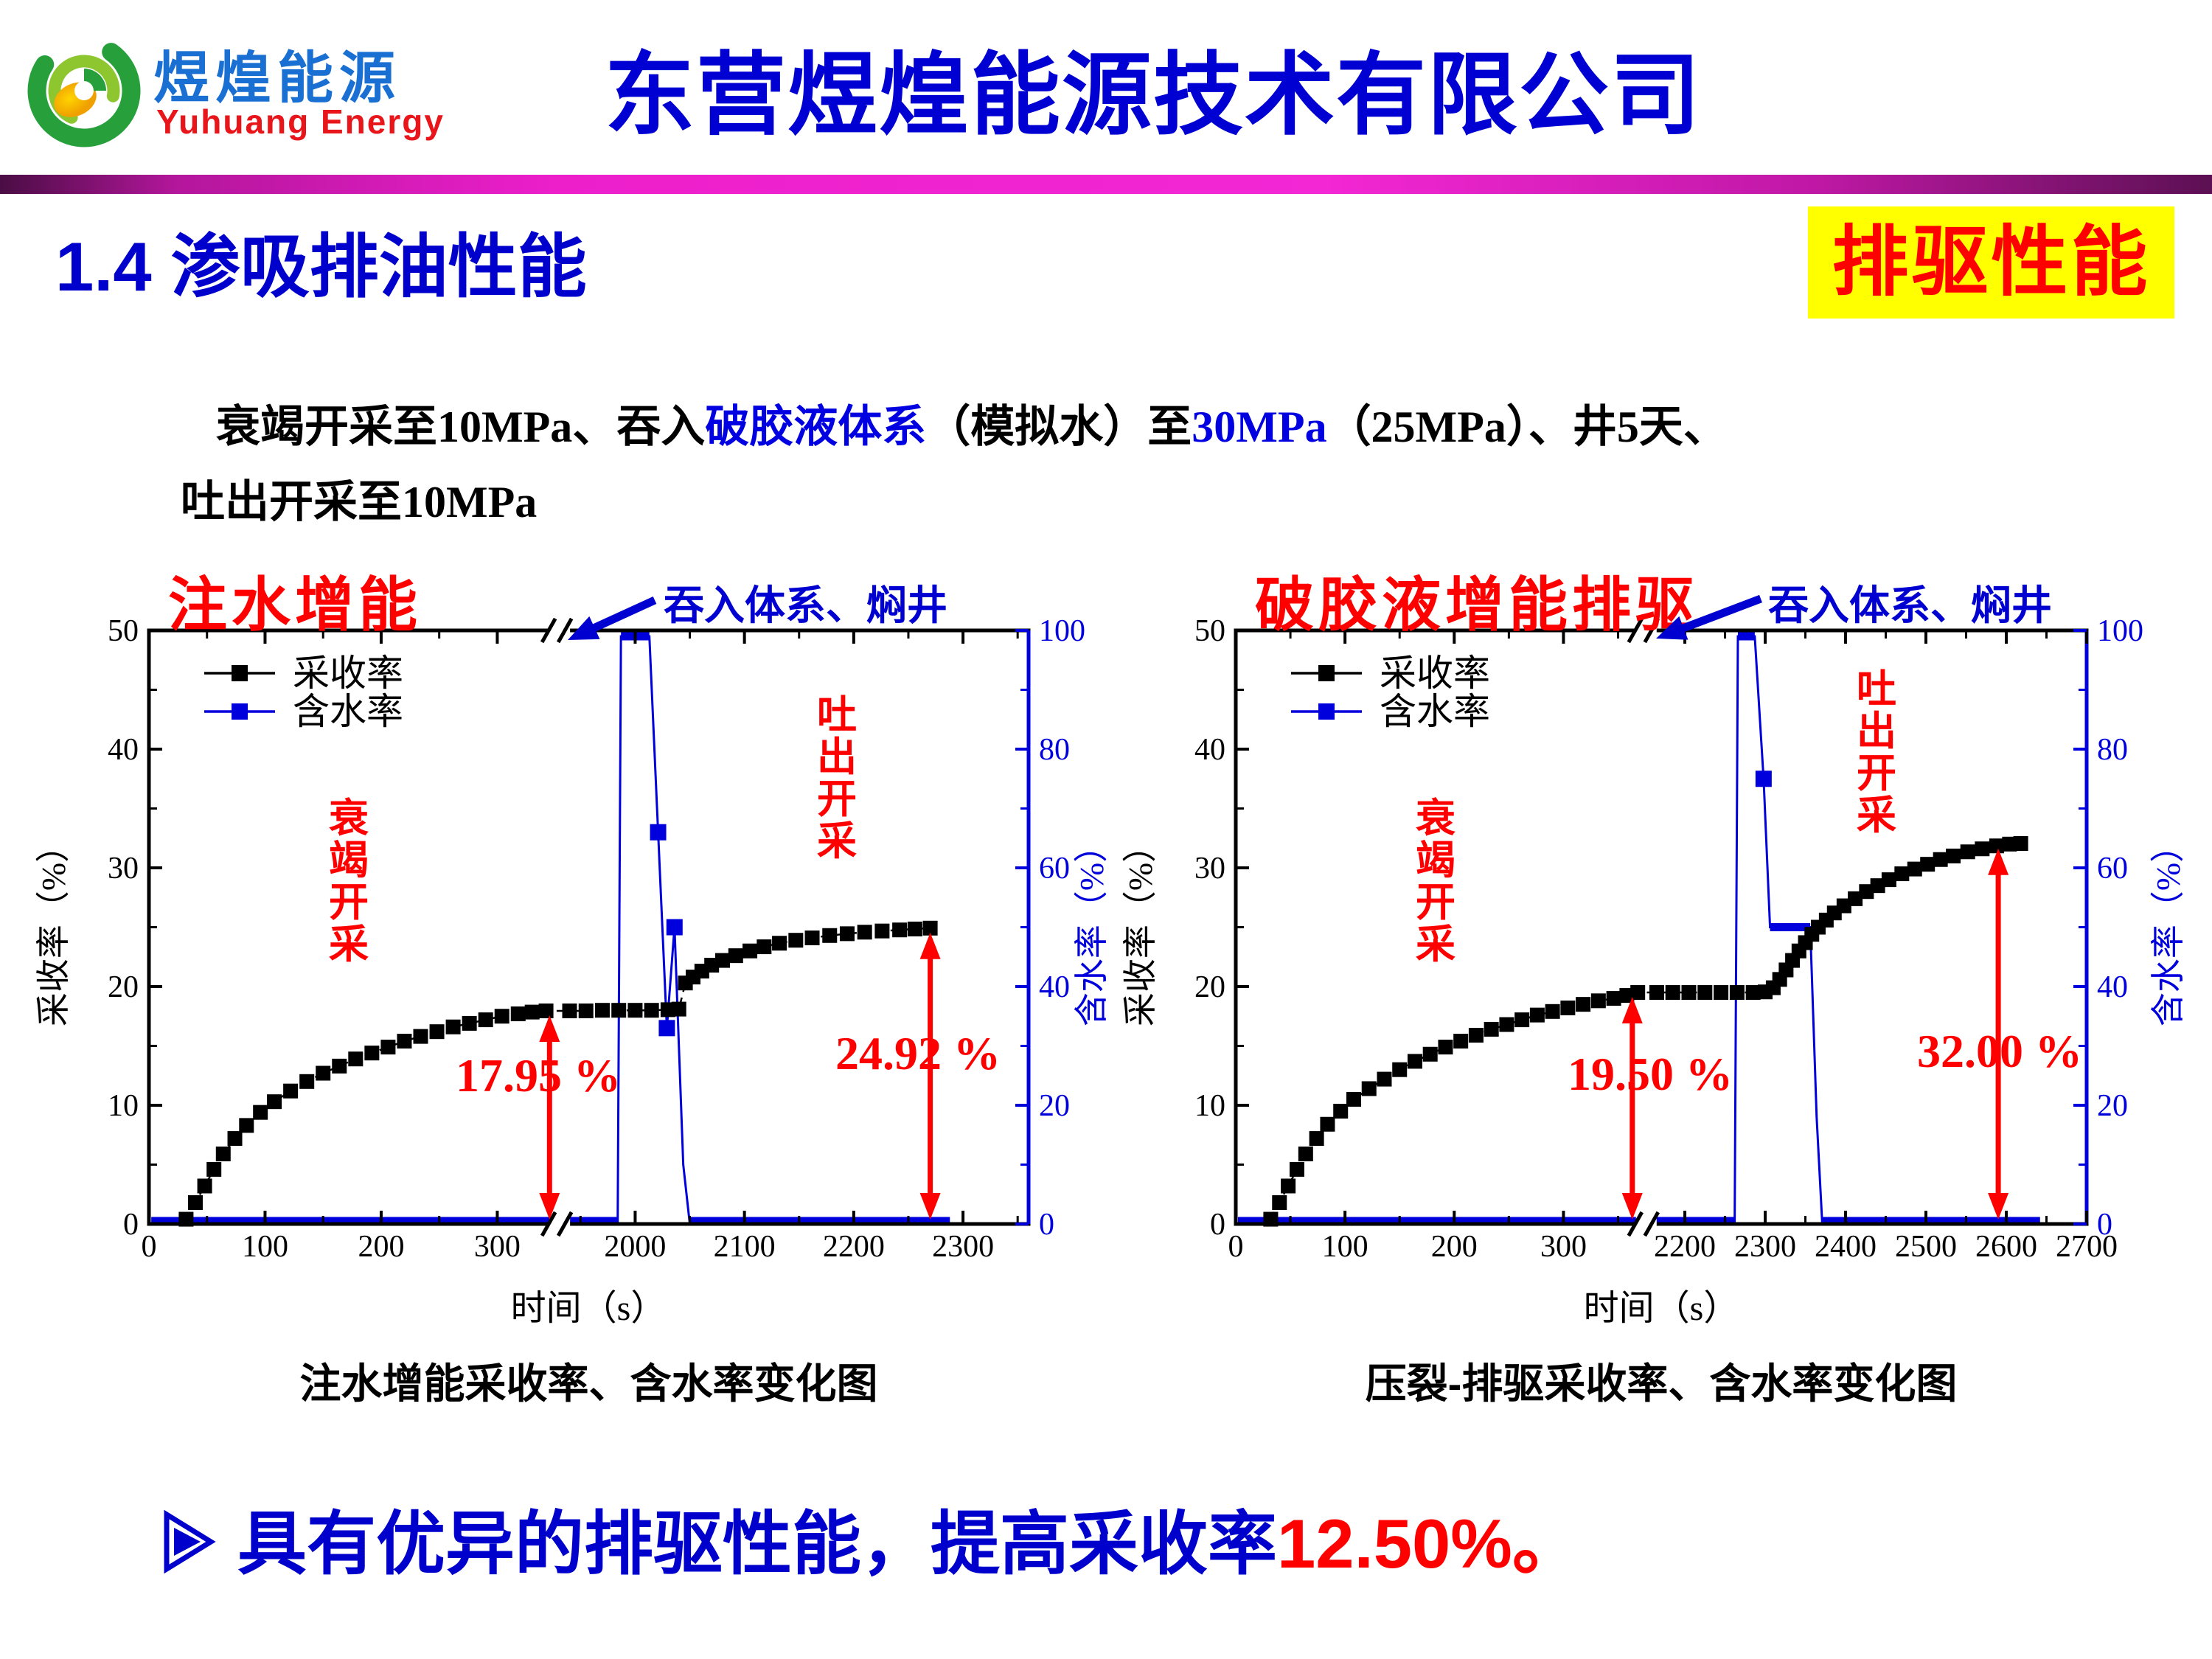 This screenshot has height=1659, width=2212. I want to click on svg-text: 采收率, so click(348, 673).